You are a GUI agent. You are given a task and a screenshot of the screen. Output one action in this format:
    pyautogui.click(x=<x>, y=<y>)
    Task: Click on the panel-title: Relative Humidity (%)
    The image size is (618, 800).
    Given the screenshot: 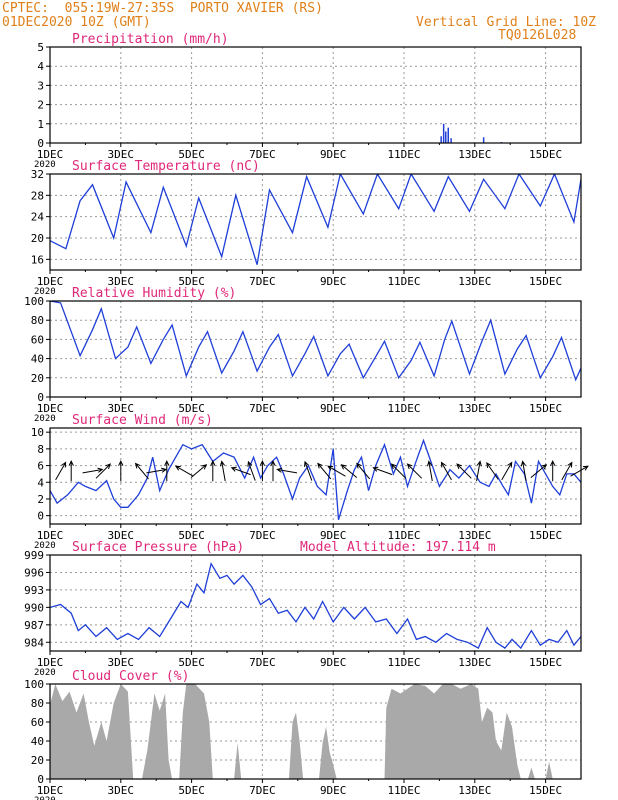 What is the action you would take?
    pyautogui.click(x=154, y=293)
    